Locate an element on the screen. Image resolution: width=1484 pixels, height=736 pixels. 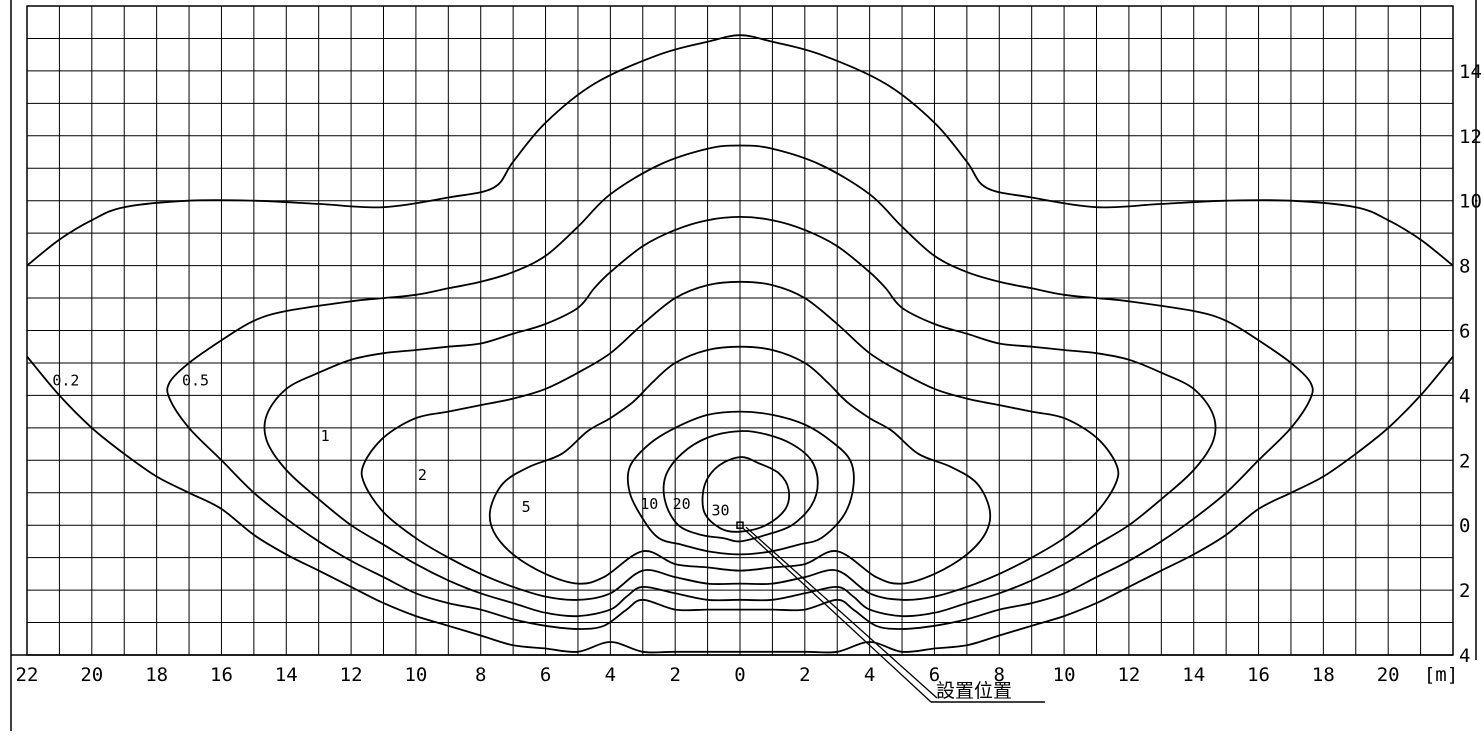
contour-label-0.5: 0.5 is located at coordinates (195, 381).